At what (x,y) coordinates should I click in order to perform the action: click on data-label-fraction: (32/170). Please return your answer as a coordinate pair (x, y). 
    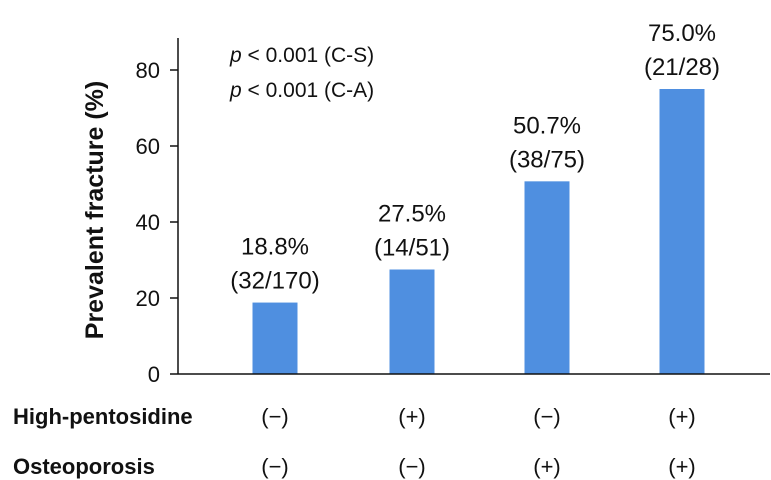
    Looking at the image, I should click on (274, 281).